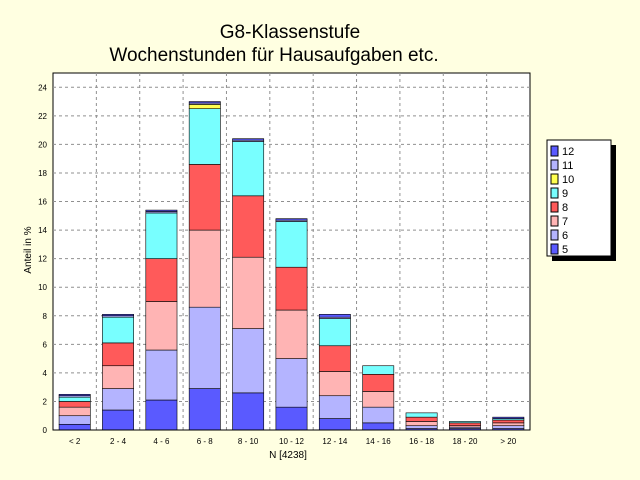  I want to click on y-tick-label: 18, so click(42, 173).